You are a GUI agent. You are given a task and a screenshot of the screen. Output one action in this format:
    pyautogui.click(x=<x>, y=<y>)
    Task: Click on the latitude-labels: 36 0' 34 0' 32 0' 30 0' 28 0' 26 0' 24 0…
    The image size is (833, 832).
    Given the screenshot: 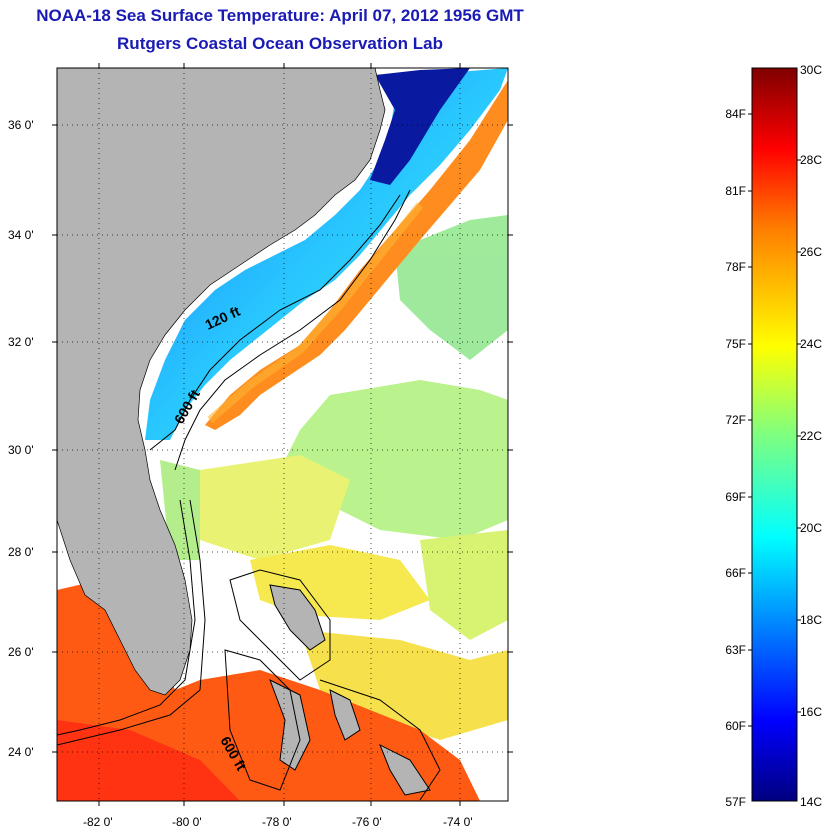 What is the action you would take?
    pyautogui.click(x=21, y=438)
    